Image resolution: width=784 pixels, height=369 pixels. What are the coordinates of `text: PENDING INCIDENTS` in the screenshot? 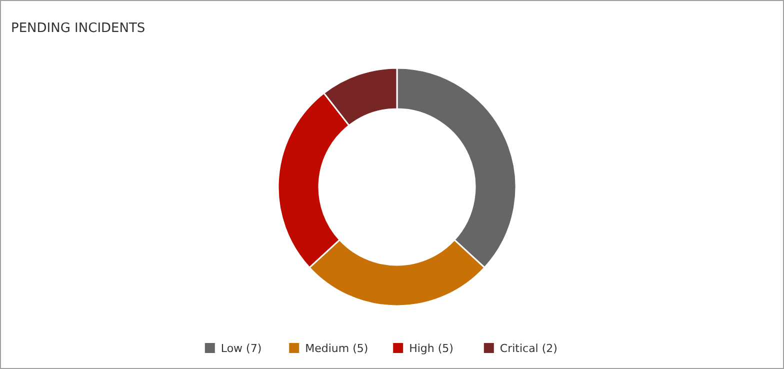 It's located at (78, 28).